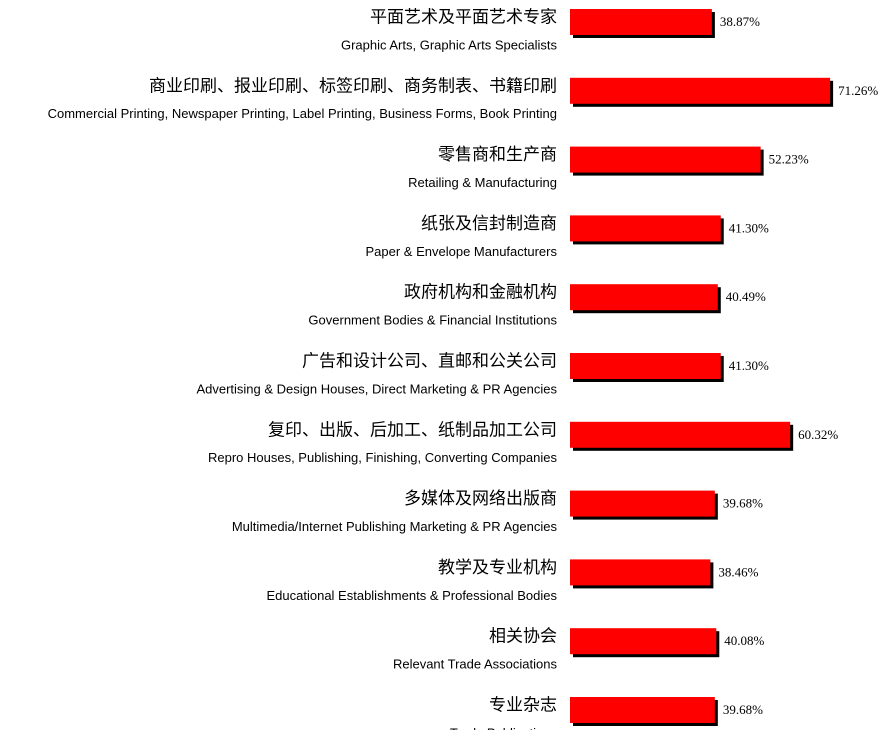 The image size is (894, 730). Describe the element at coordinates (497, 568) in the screenshot. I see `category-label: 教学及专业机构` at that location.